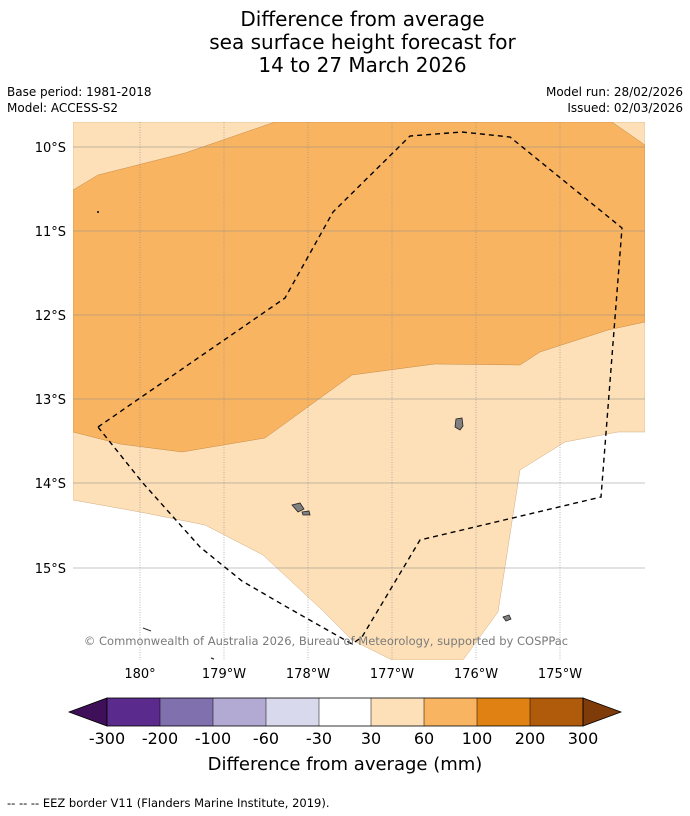  What do you see at coordinates (625, 108) in the screenshot?
I see `issued-date: Issued: 02/03/2026` at bounding box center [625, 108].